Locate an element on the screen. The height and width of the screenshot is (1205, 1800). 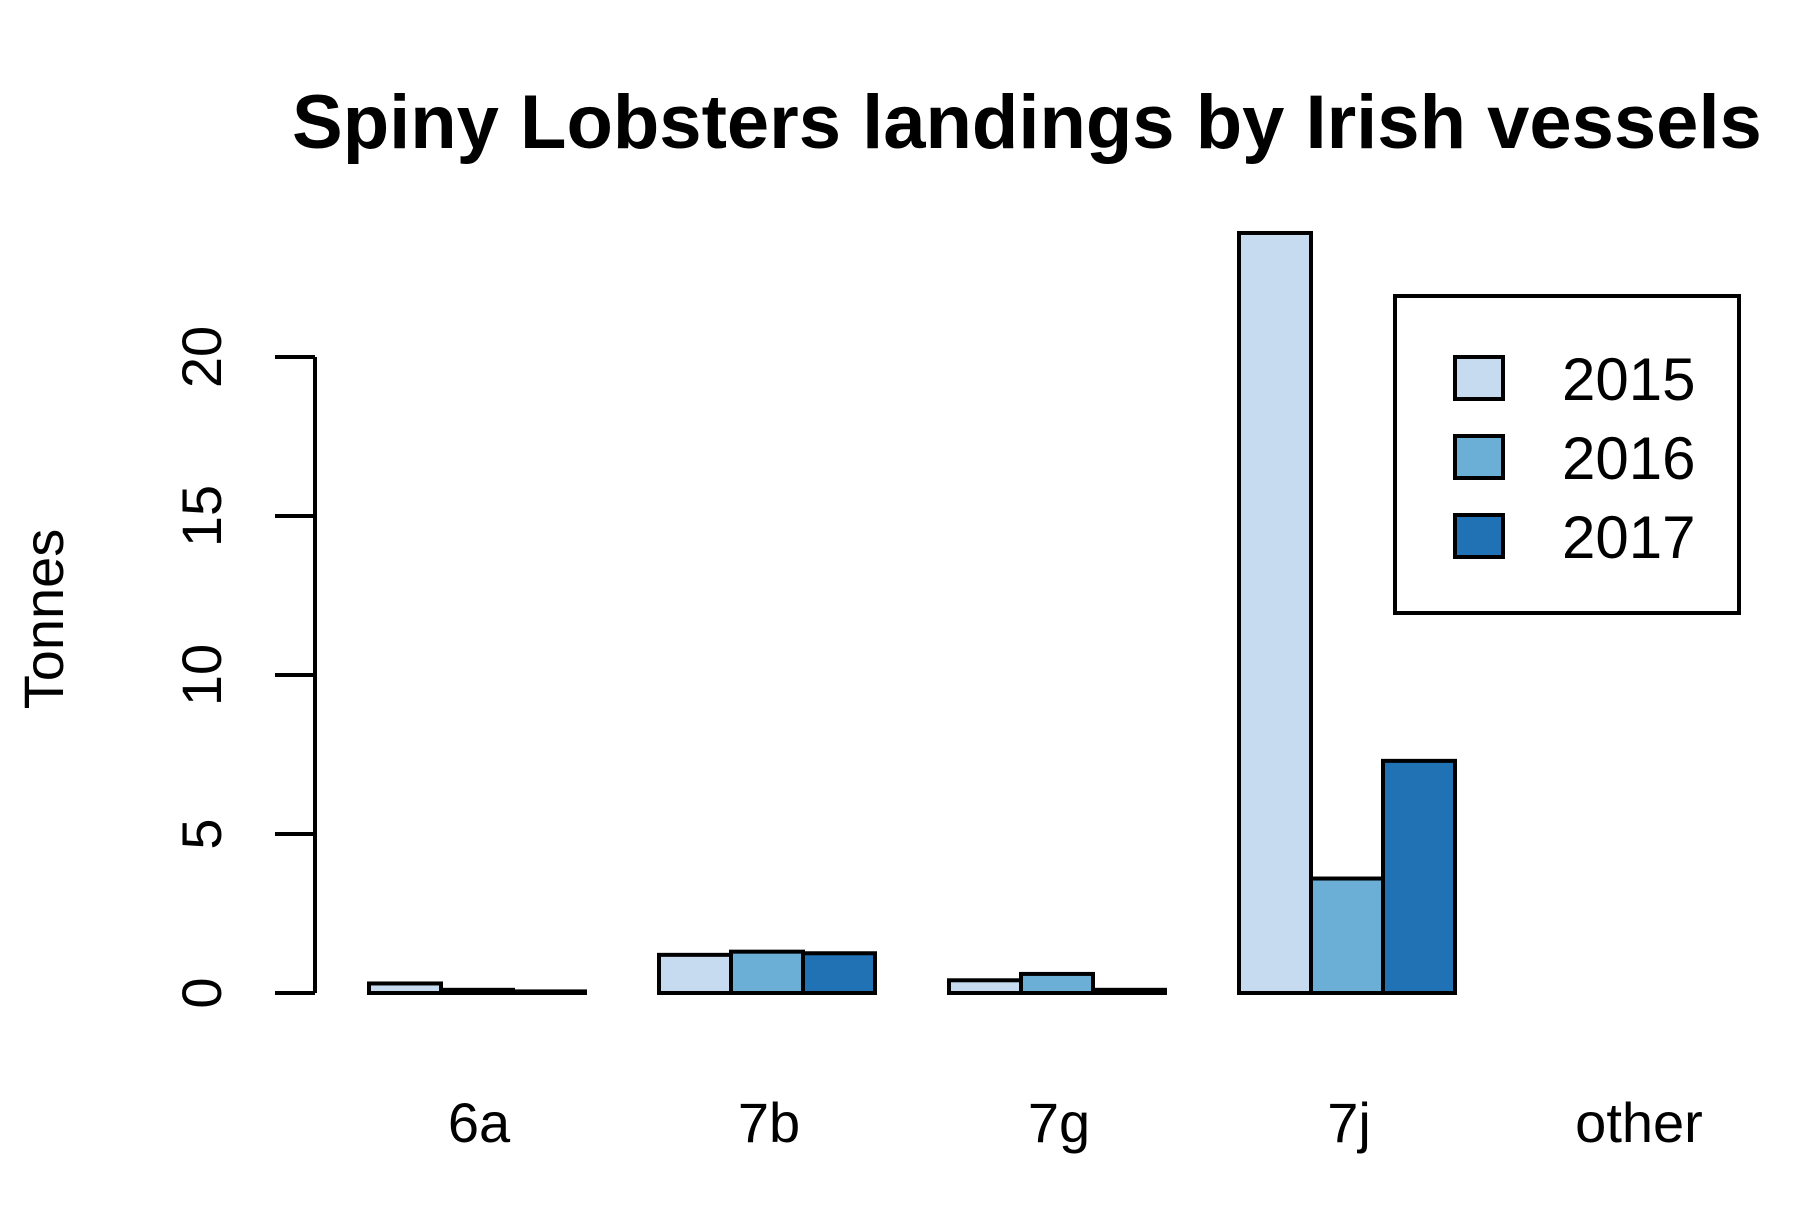
legend-swatch-2016 is located at coordinates (1479, 457).